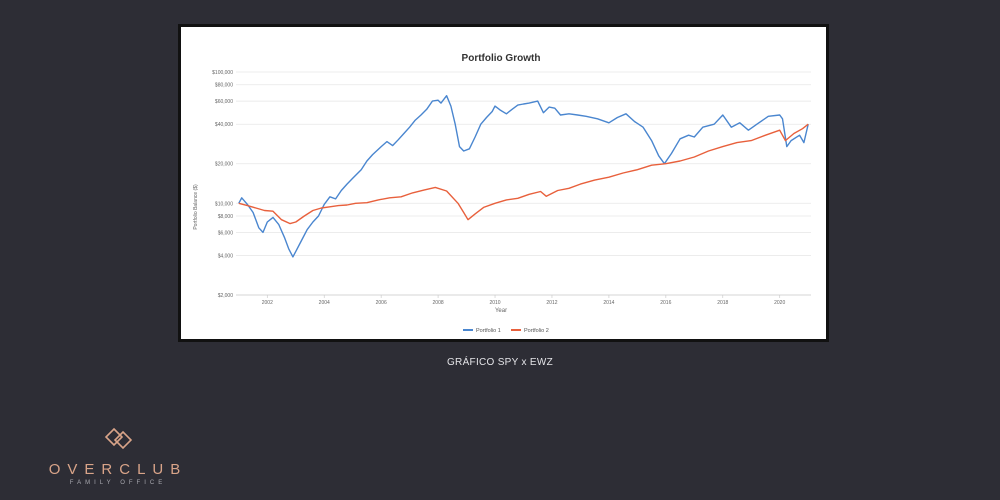 The width and height of the screenshot is (1000, 500). I want to click on x-tick-label: 2014, so click(608, 303).